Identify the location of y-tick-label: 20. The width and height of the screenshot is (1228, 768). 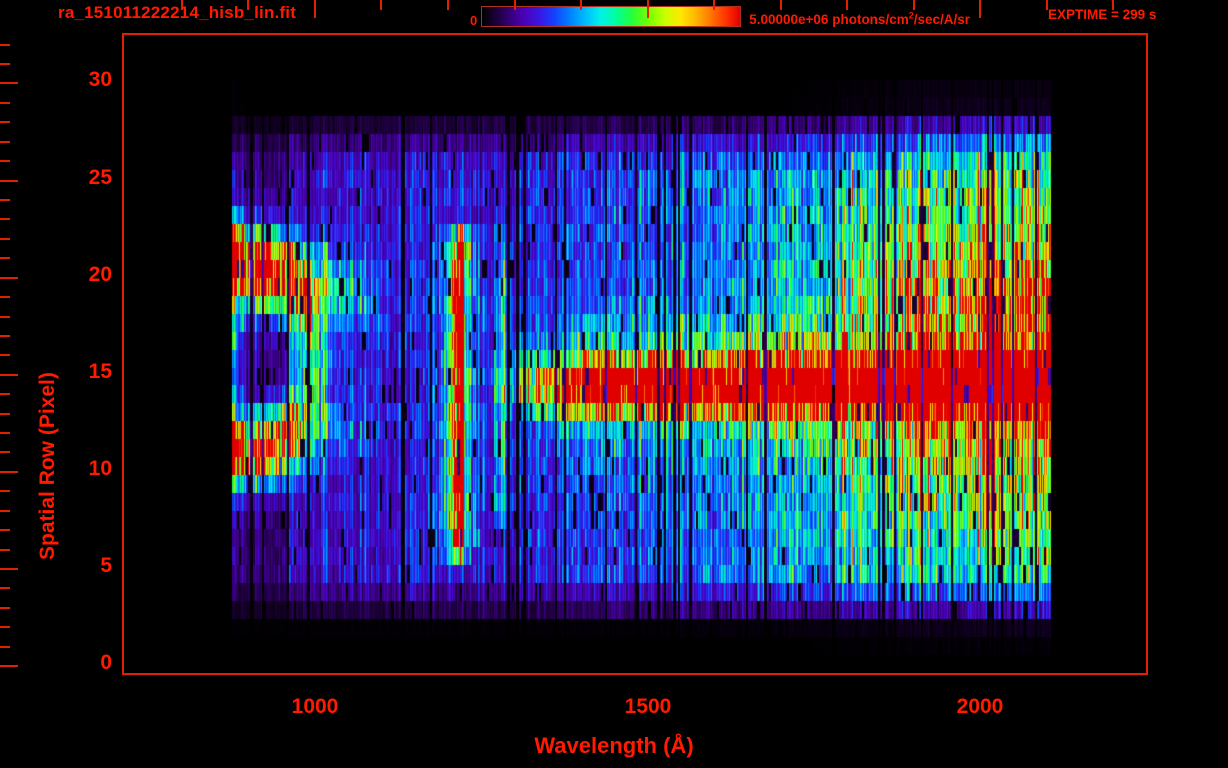
(100, 274).